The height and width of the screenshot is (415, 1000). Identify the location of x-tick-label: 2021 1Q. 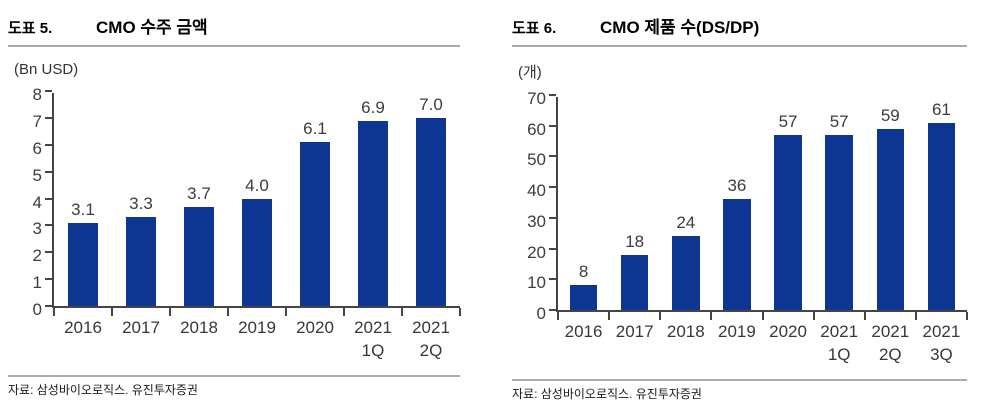
(839, 343).